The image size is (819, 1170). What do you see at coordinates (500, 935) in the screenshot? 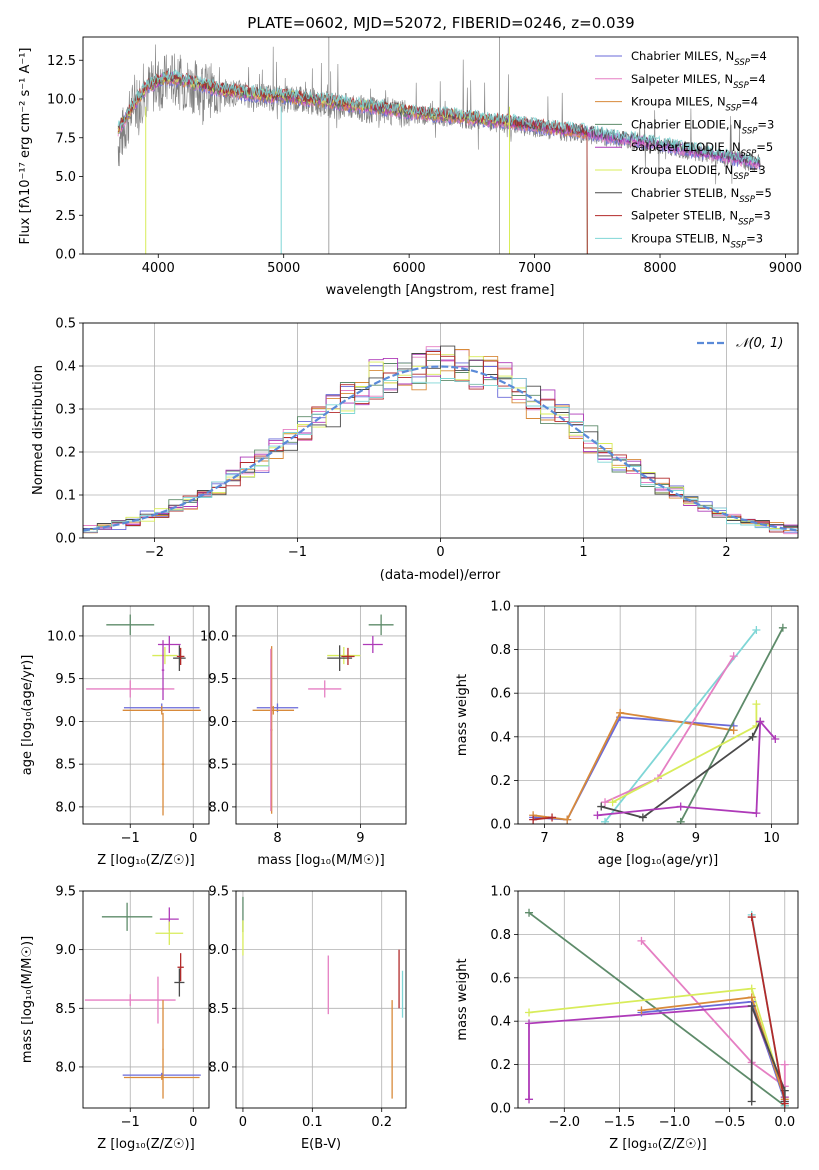
I see `ytick-label: 0.8` at bounding box center [500, 935].